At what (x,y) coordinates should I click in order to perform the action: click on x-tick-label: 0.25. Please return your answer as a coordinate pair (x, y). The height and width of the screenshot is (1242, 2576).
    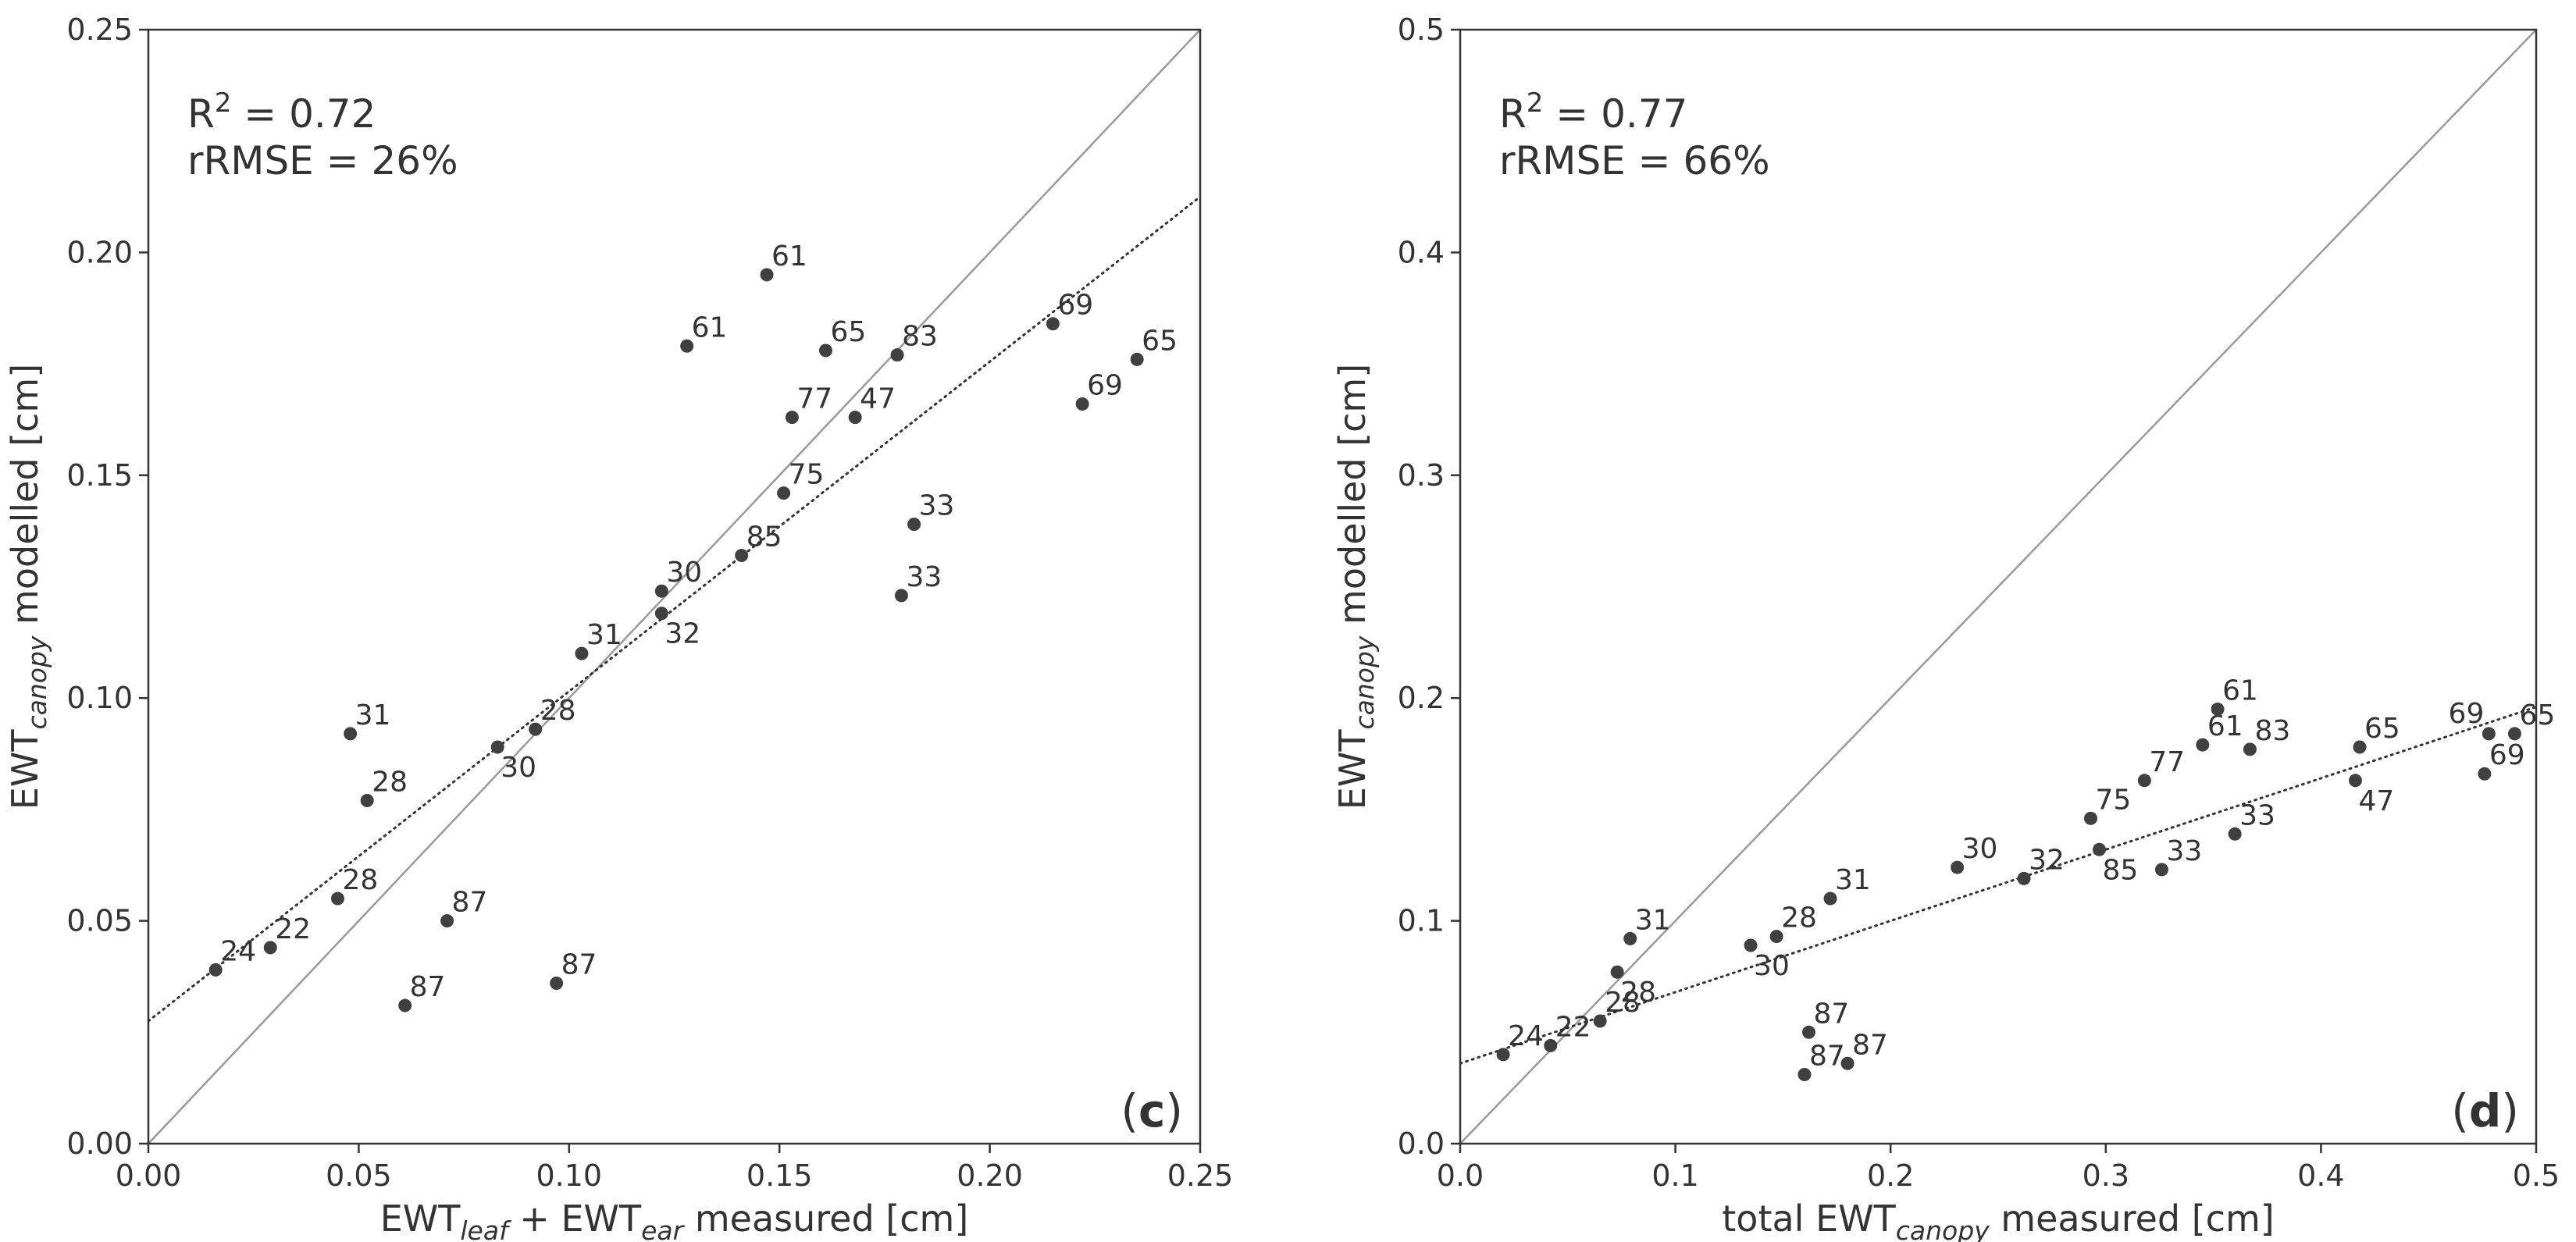
    Looking at the image, I should click on (1200, 1175).